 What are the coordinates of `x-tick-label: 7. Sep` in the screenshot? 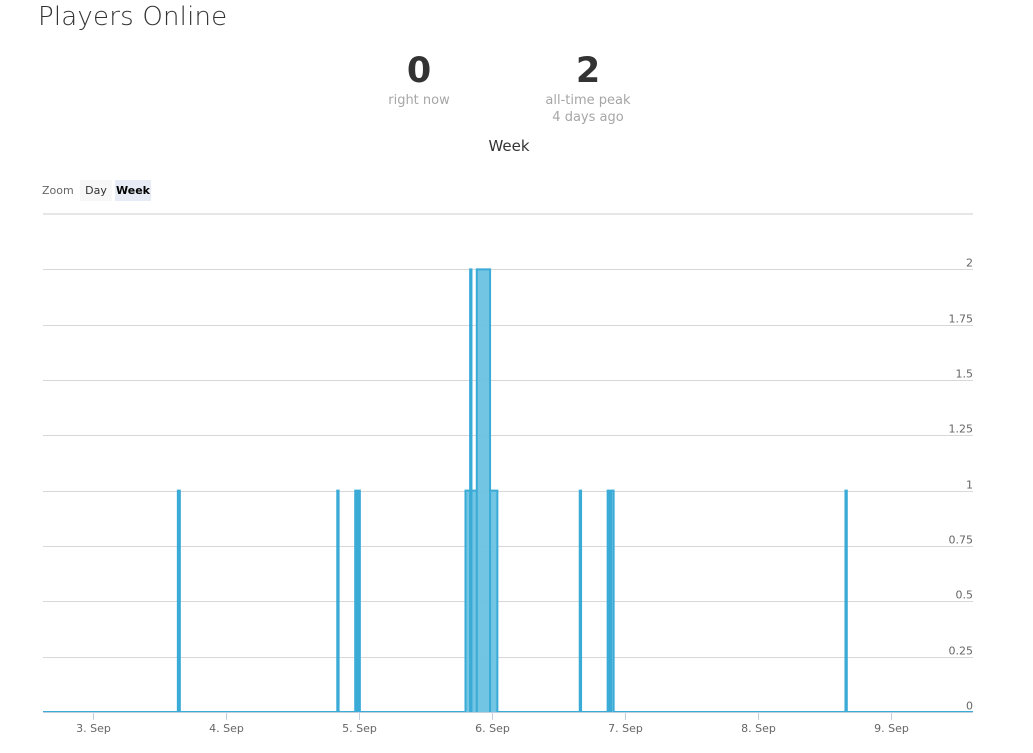 It's located at (625, 728).